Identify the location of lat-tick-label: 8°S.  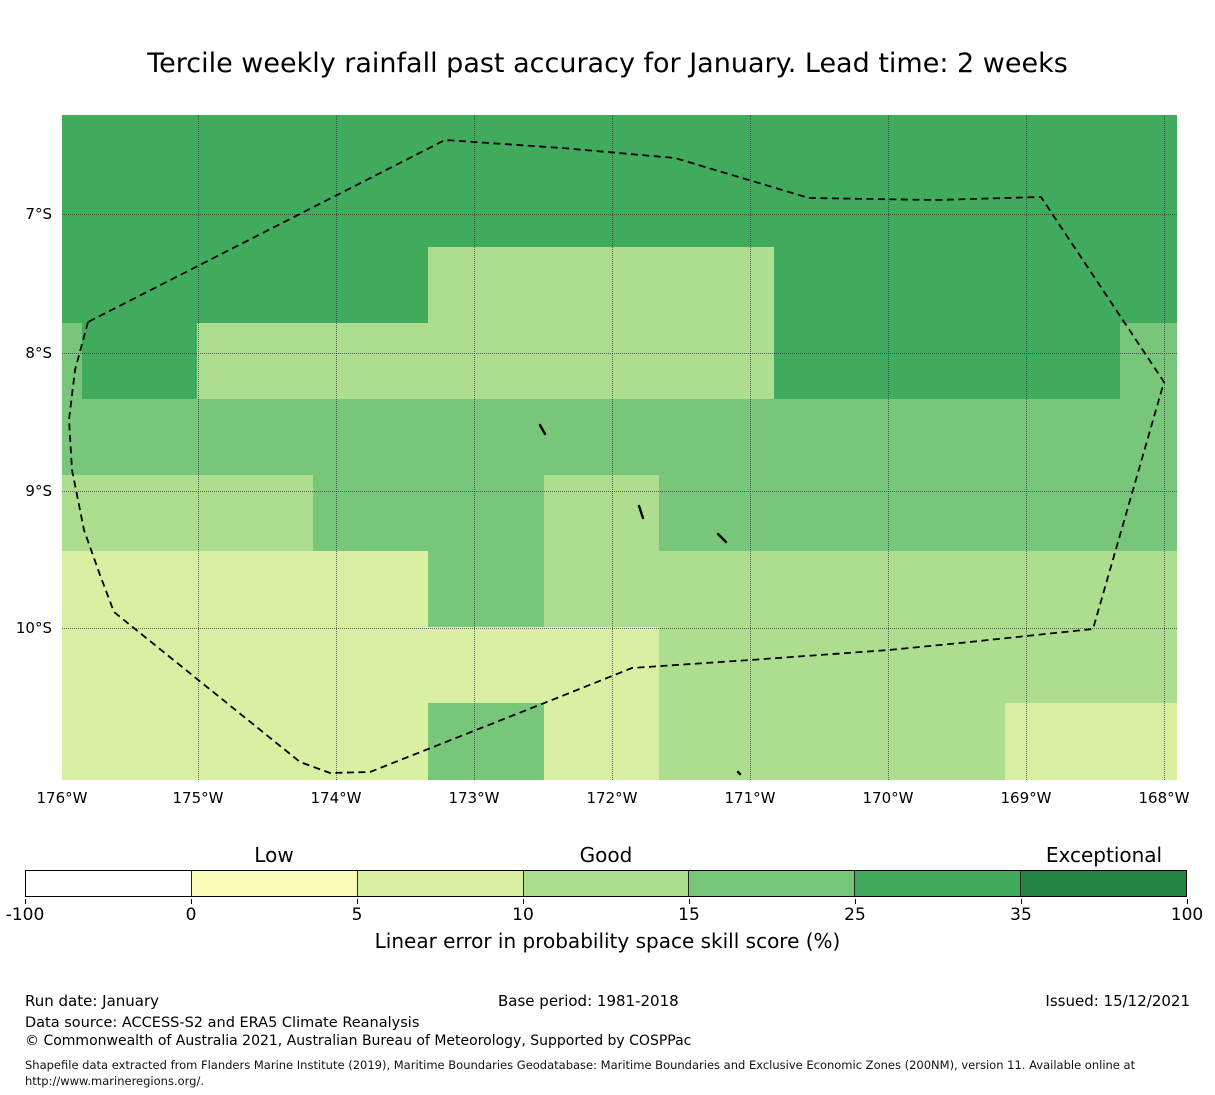
(38, 353).